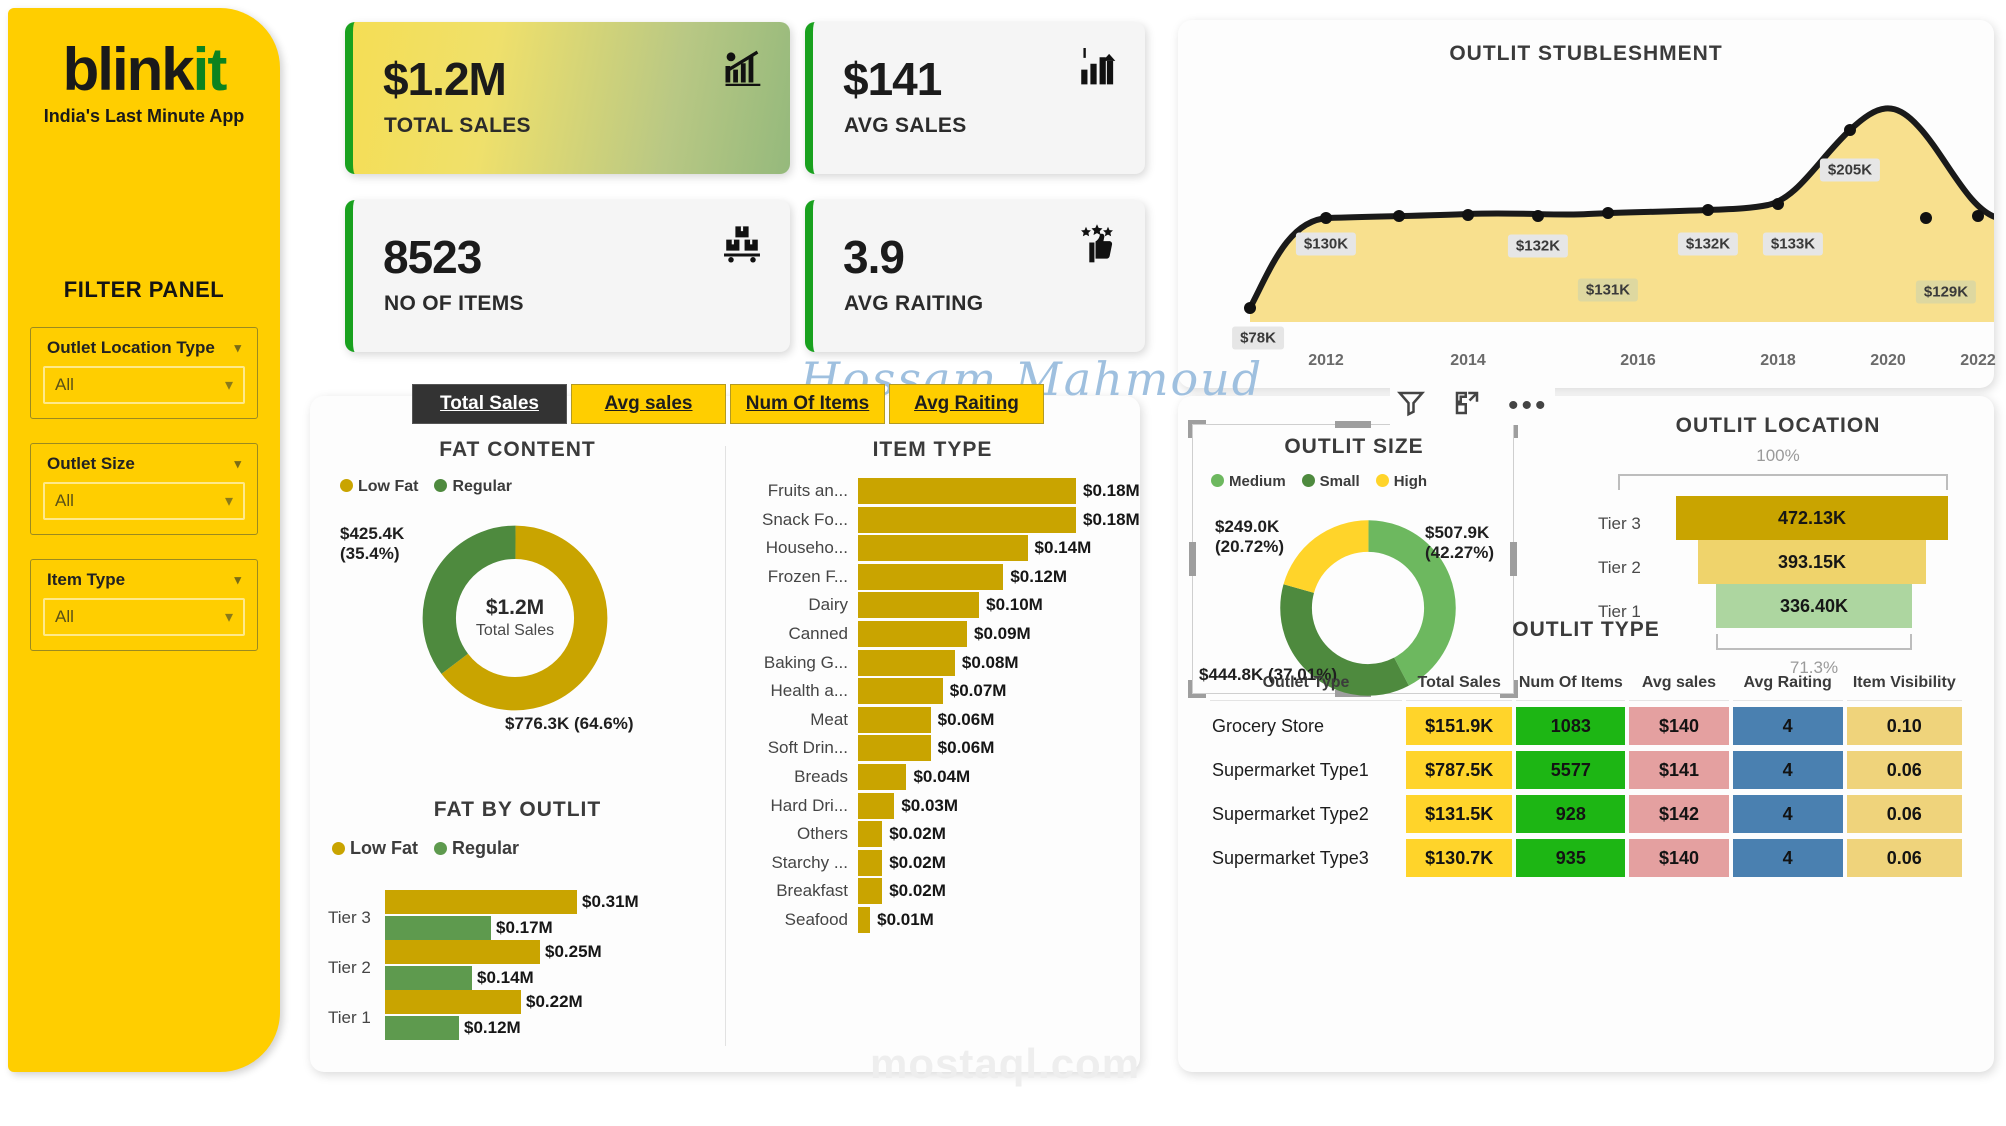 This screenshot has height=1126, width=2006. Describe the element at coordinates (1904, 687) in the screenshot. I see `th-item-visibility: Item Visibility` at that location.